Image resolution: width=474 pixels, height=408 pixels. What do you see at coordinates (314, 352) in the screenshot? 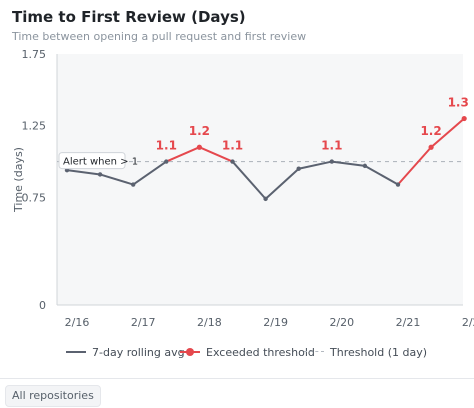
I see `legend-swatch-threshold` at bounding box center [314, 352].